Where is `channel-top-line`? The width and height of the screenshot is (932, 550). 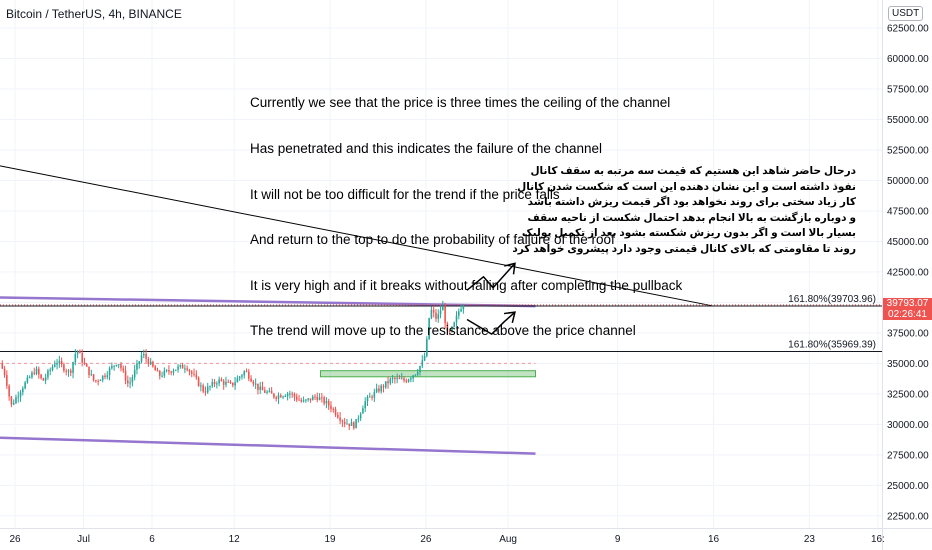
channel-top-line is located at coordinates (268, 302).